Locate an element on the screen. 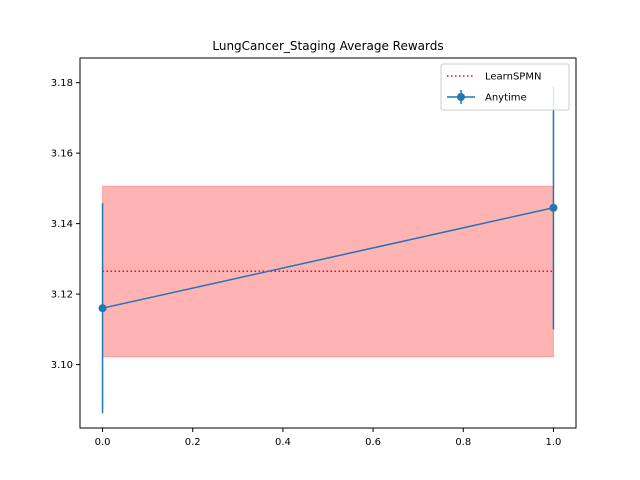  y-tick-label: 3.10 is located at coordinates (62, 365).